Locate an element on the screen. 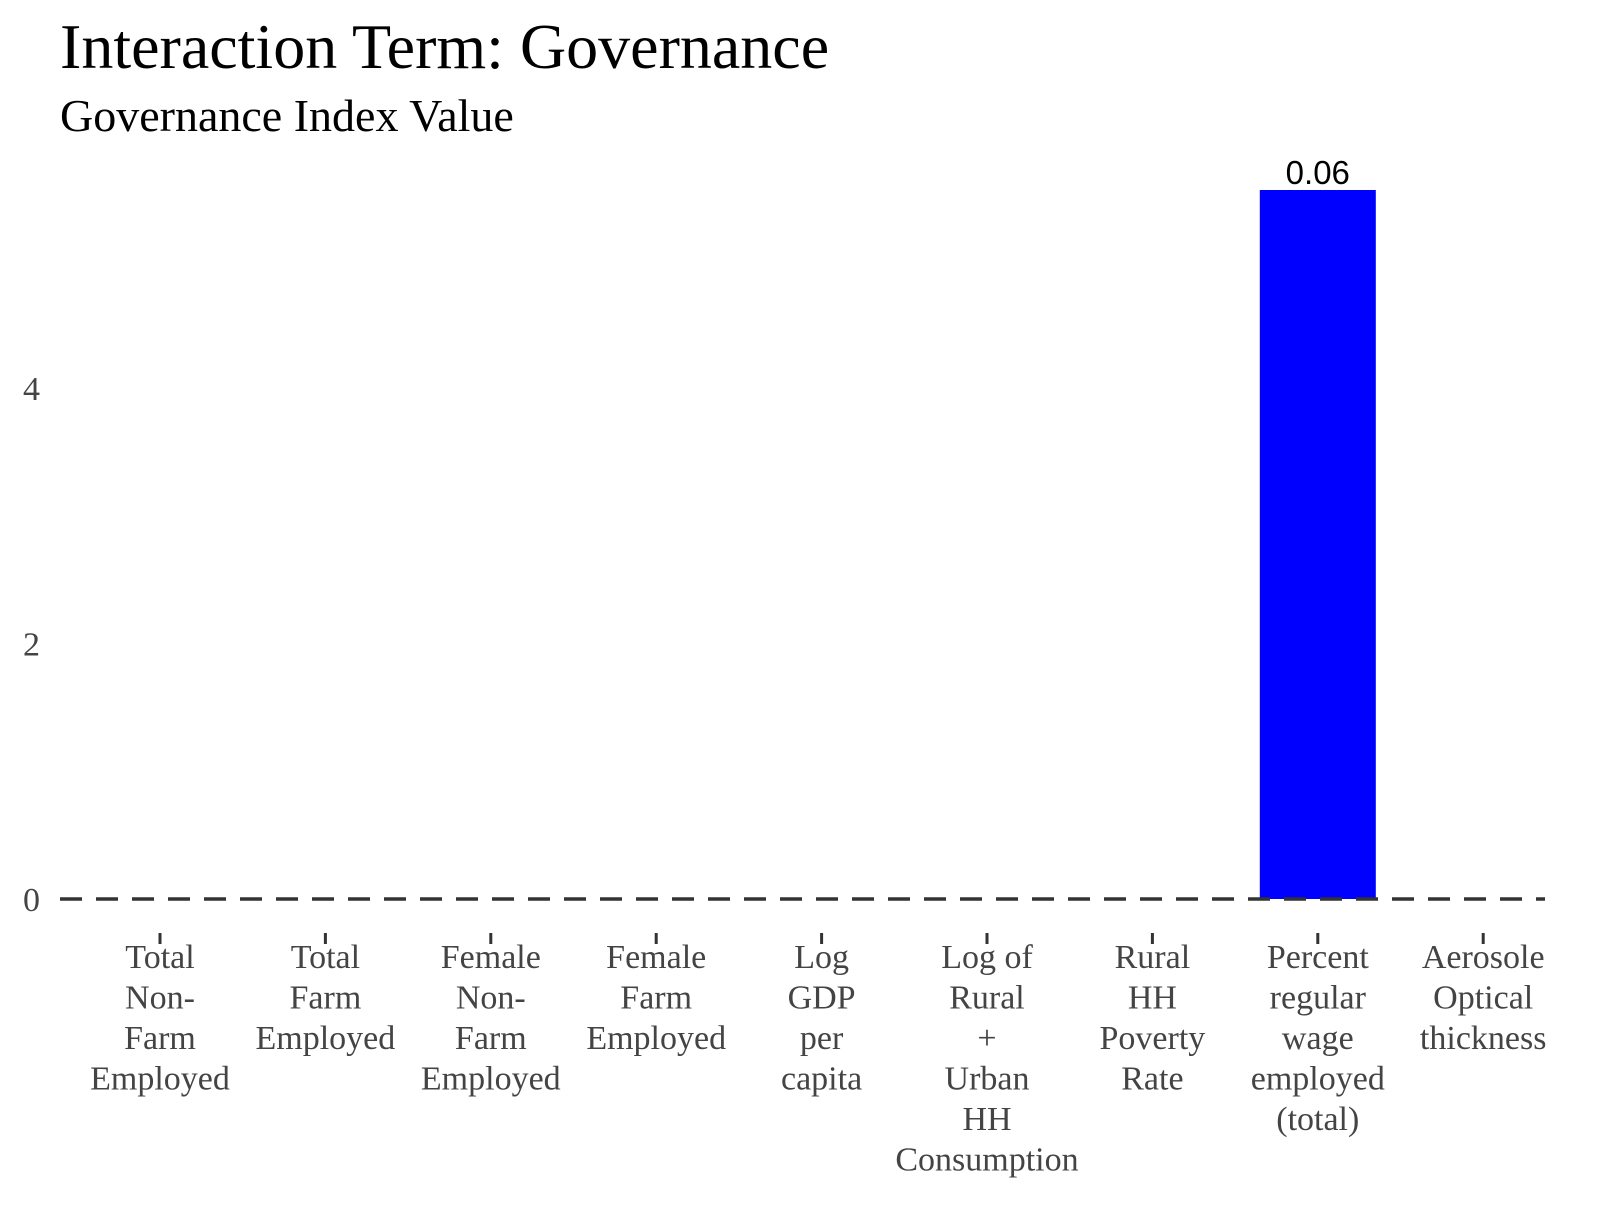 This screenshot has height=1205, width=1600. y-tick-label: 4 is located at coordinates (31, 389).